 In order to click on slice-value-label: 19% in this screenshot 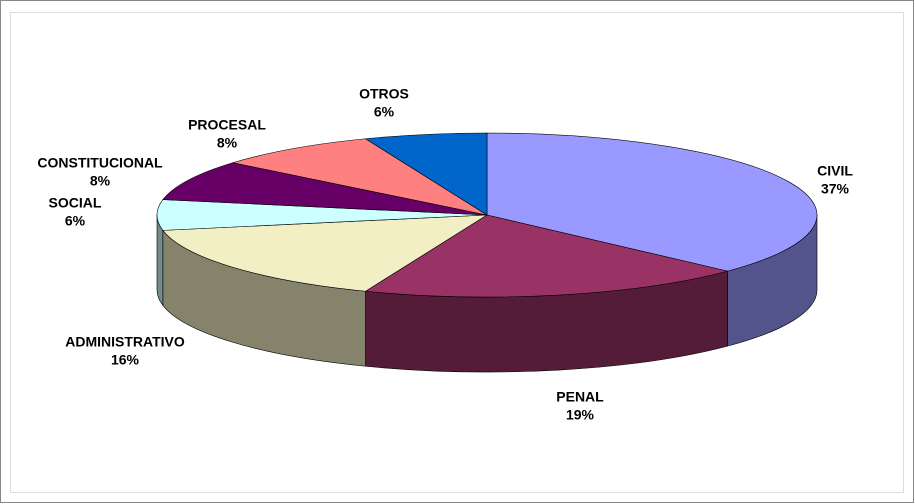, I will do `click(580, 415)`.